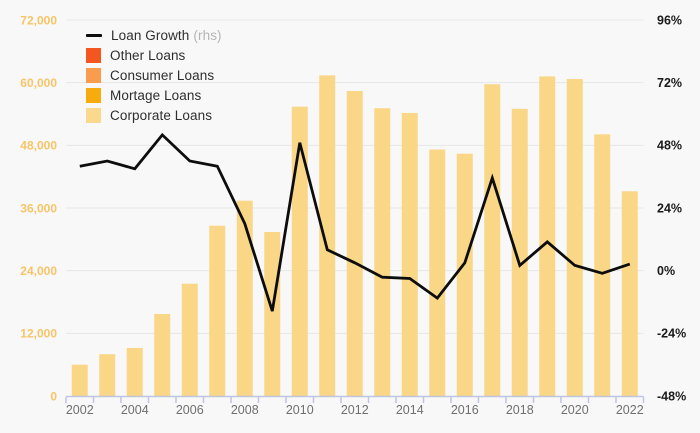 This screenshot has height=433, width=700. What do you see at coordinates (135, 410) in the screenshot?
I see `x-axis-year-label: 2004` at bounding box center [135, 410].